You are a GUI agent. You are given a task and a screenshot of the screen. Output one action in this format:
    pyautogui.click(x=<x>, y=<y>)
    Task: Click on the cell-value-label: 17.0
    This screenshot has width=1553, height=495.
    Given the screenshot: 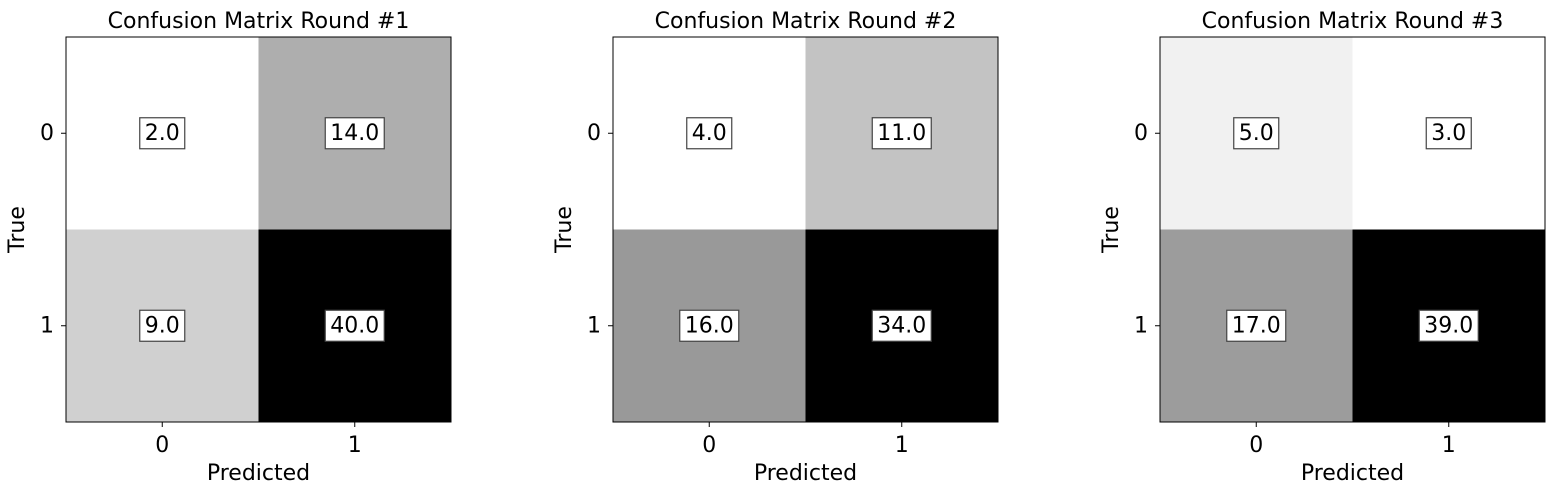 What is the action you would take?
    pyautogui.click(x=1256, y=325)
    